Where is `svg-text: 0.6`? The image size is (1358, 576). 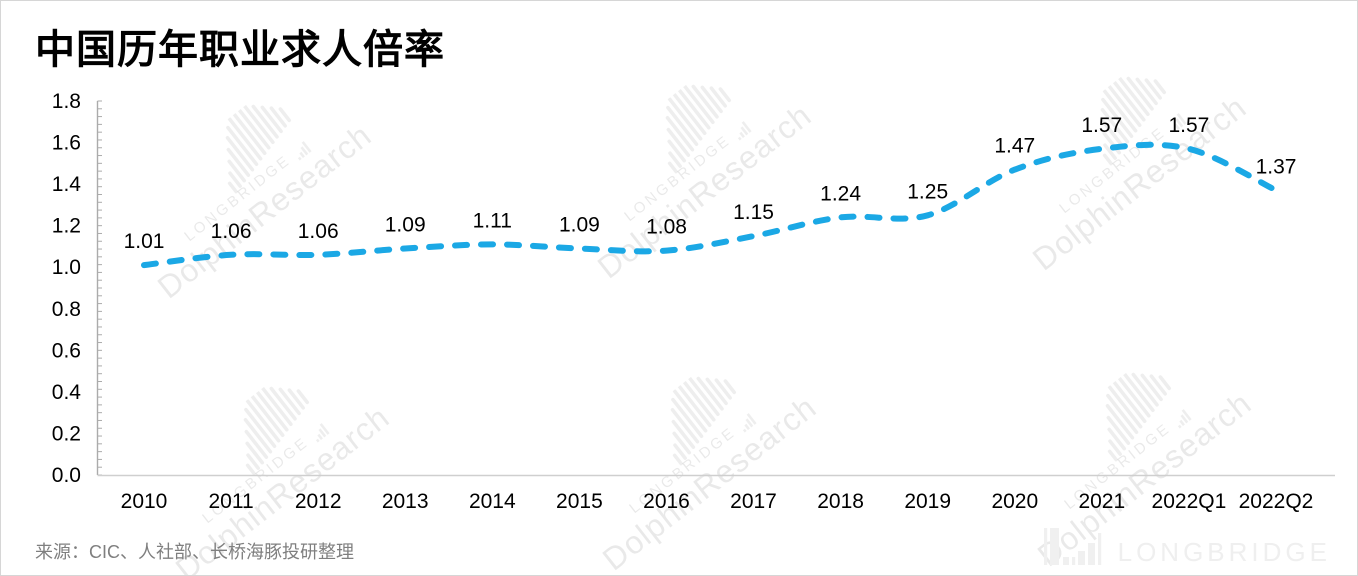
svg-text: 0.6 is located at coordinates (66, 350).